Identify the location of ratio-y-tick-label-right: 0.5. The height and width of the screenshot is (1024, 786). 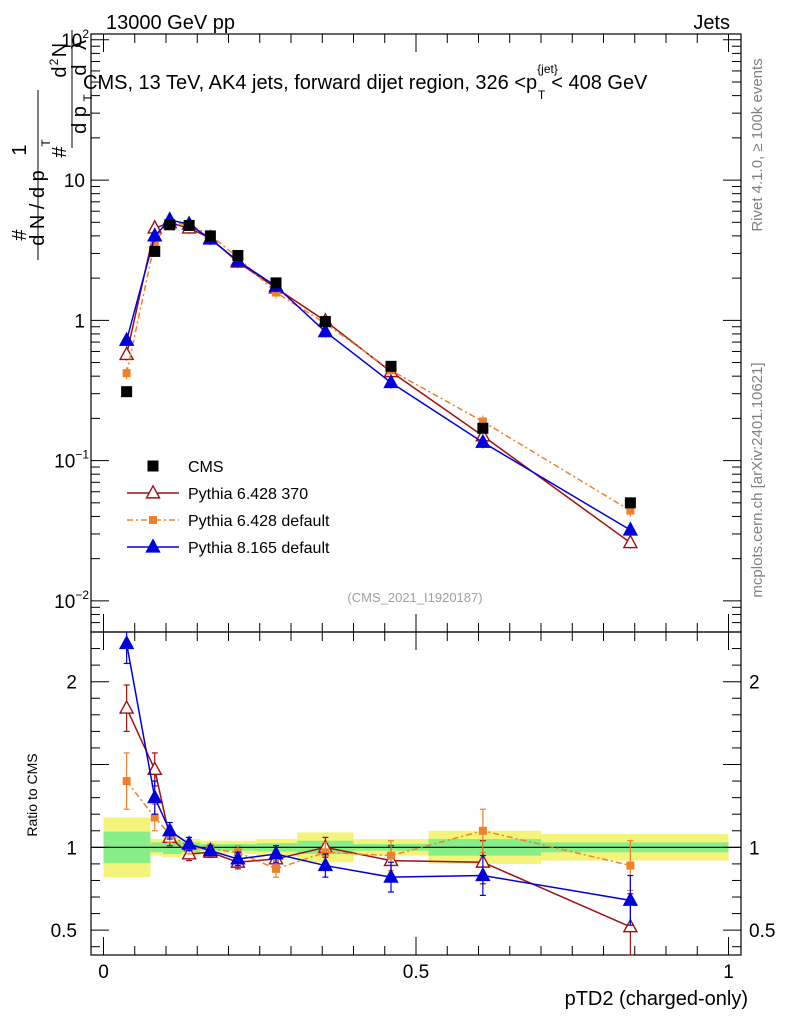
(762, 931).